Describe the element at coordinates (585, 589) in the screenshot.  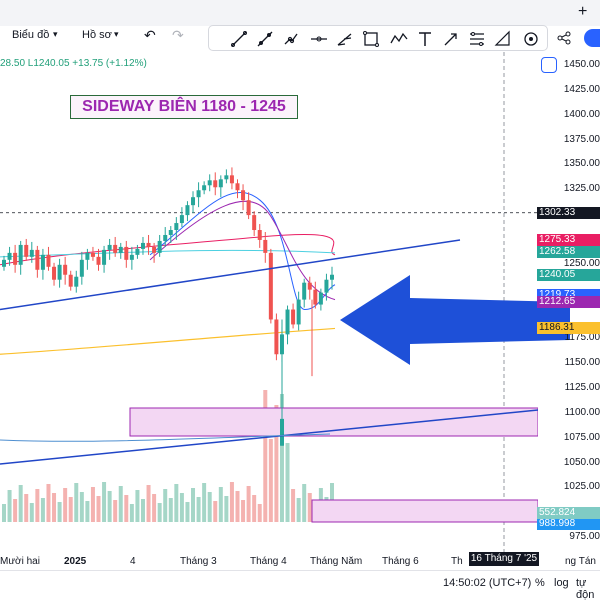
I see `auto-toggle: tự độn` at that location.